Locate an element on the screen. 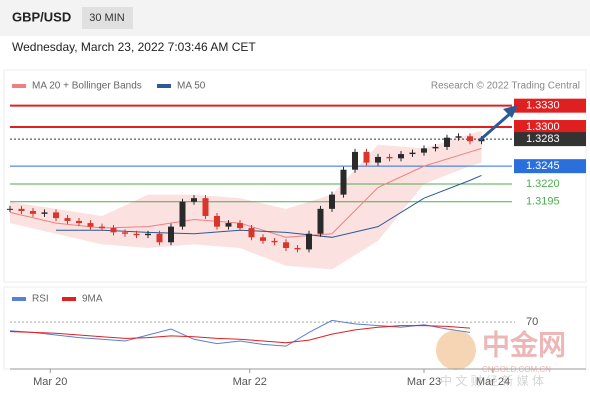 This screenshot has height=405, width=590. x-tick-label: Mar 24 is located at coordinates (493, 382).